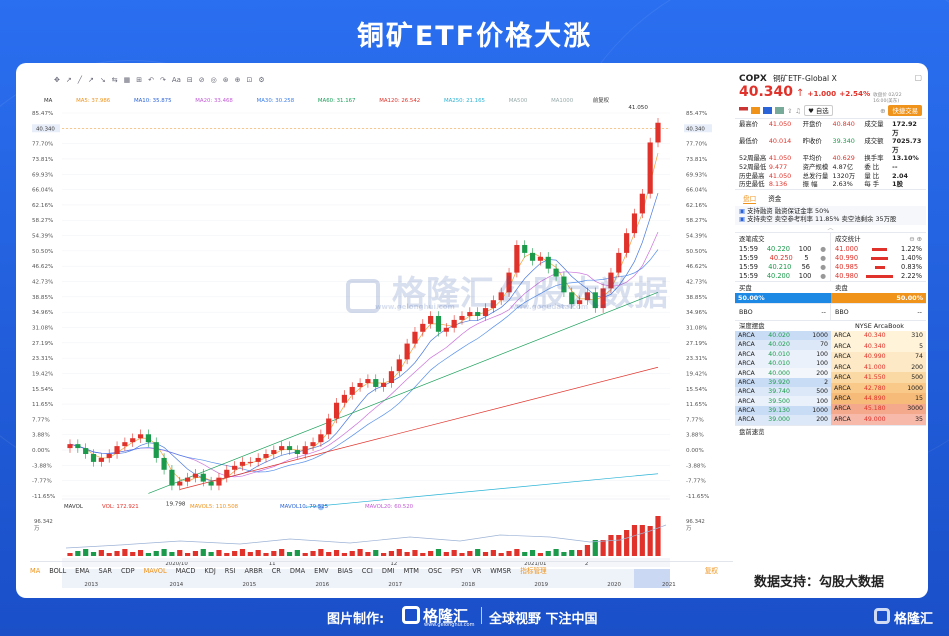  Describe the element at coordinates (322, 585) in the screenshot. I see `year-tick-label: 2016` at that location.